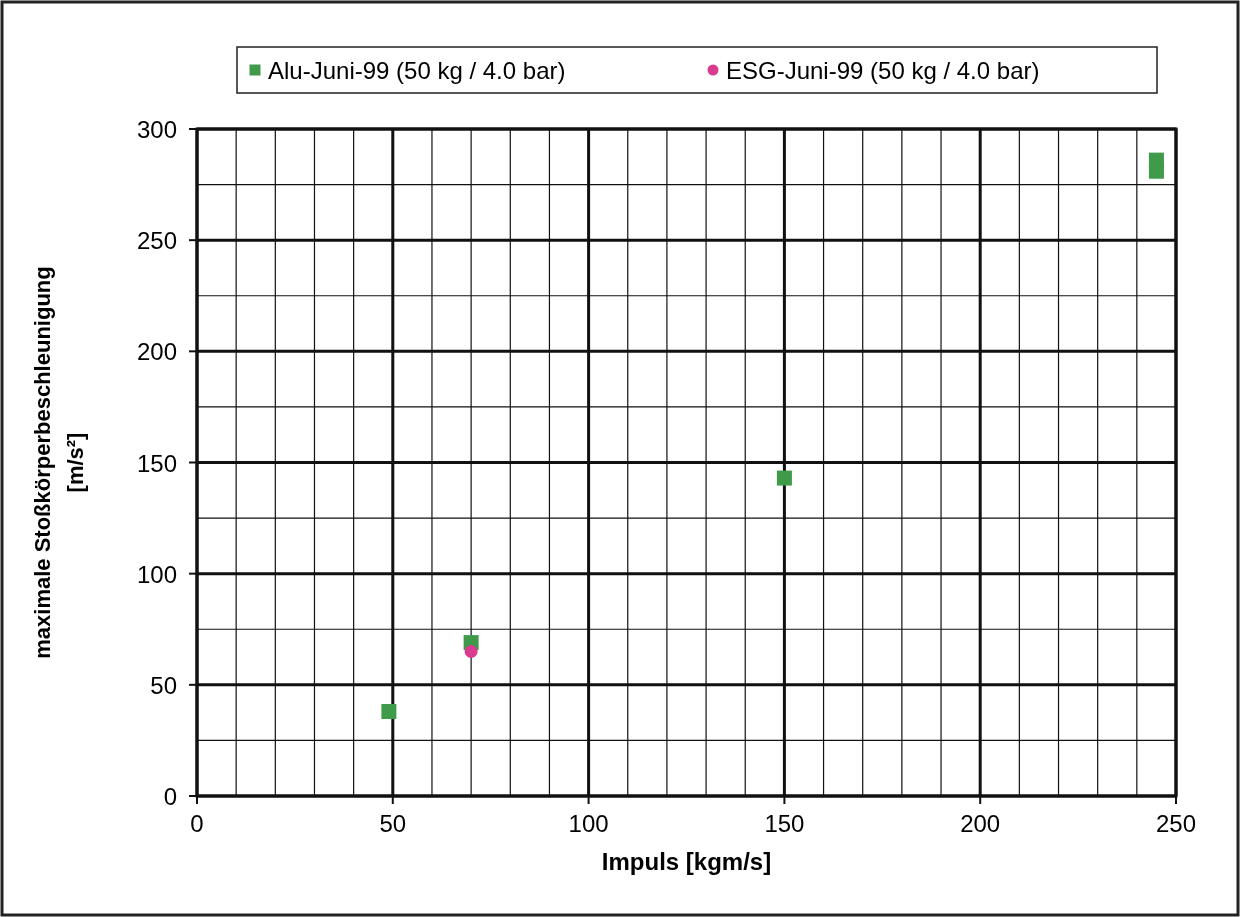 The image size is (1240, 917). What do you see at coordinates (393, 823) in the screenshot?
I see `x-tick-label: 50` at bounding box center [393, 823].